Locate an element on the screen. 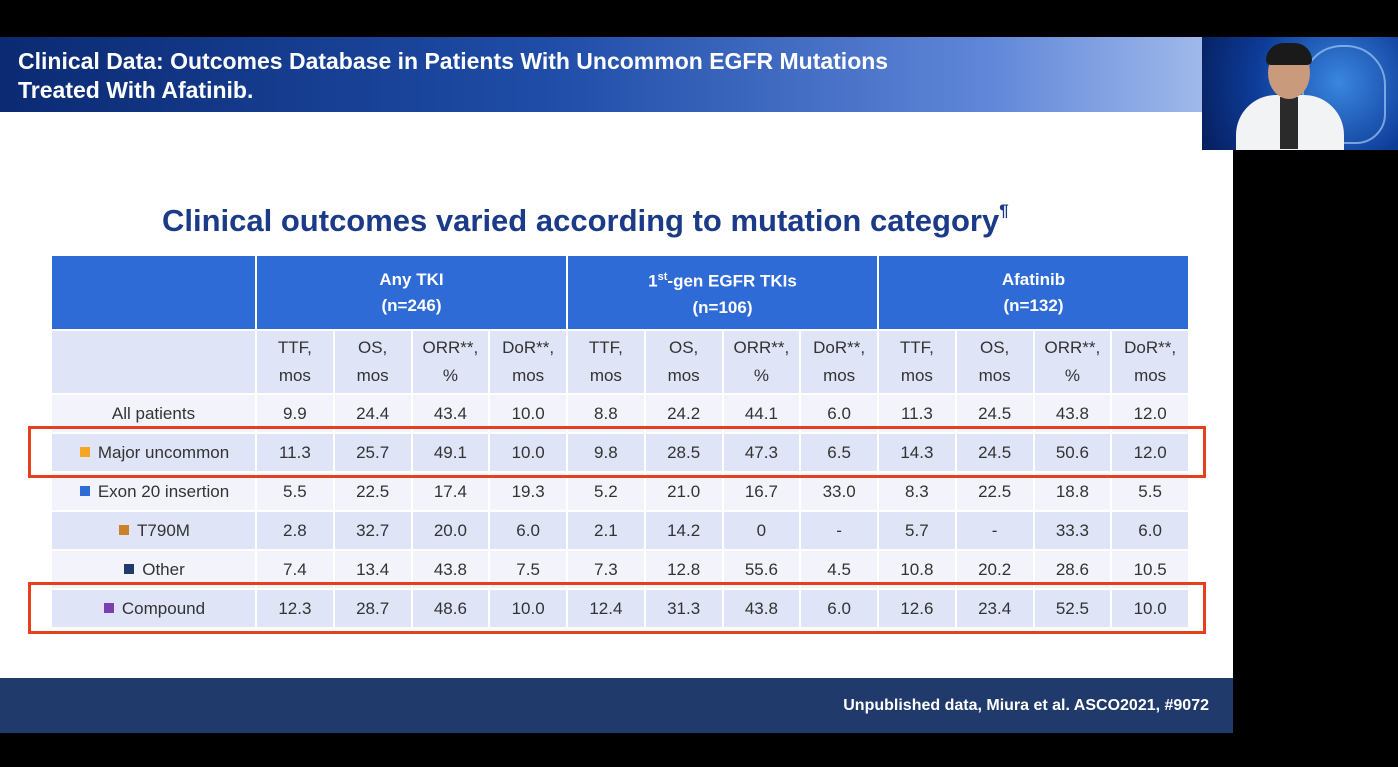 This screenshot has height=767, width=1398. table-cell: 25.7 is located at coordinates (372, 452).